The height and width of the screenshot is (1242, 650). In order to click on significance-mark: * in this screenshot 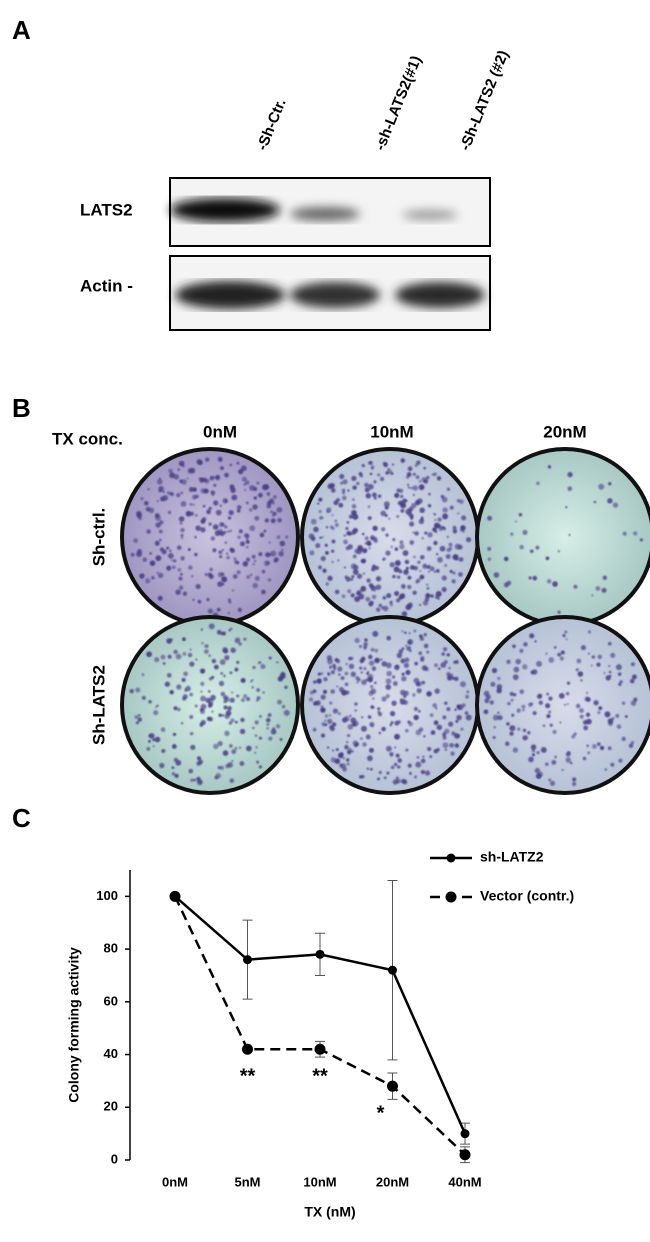, I will do `click(381, 1113)`.